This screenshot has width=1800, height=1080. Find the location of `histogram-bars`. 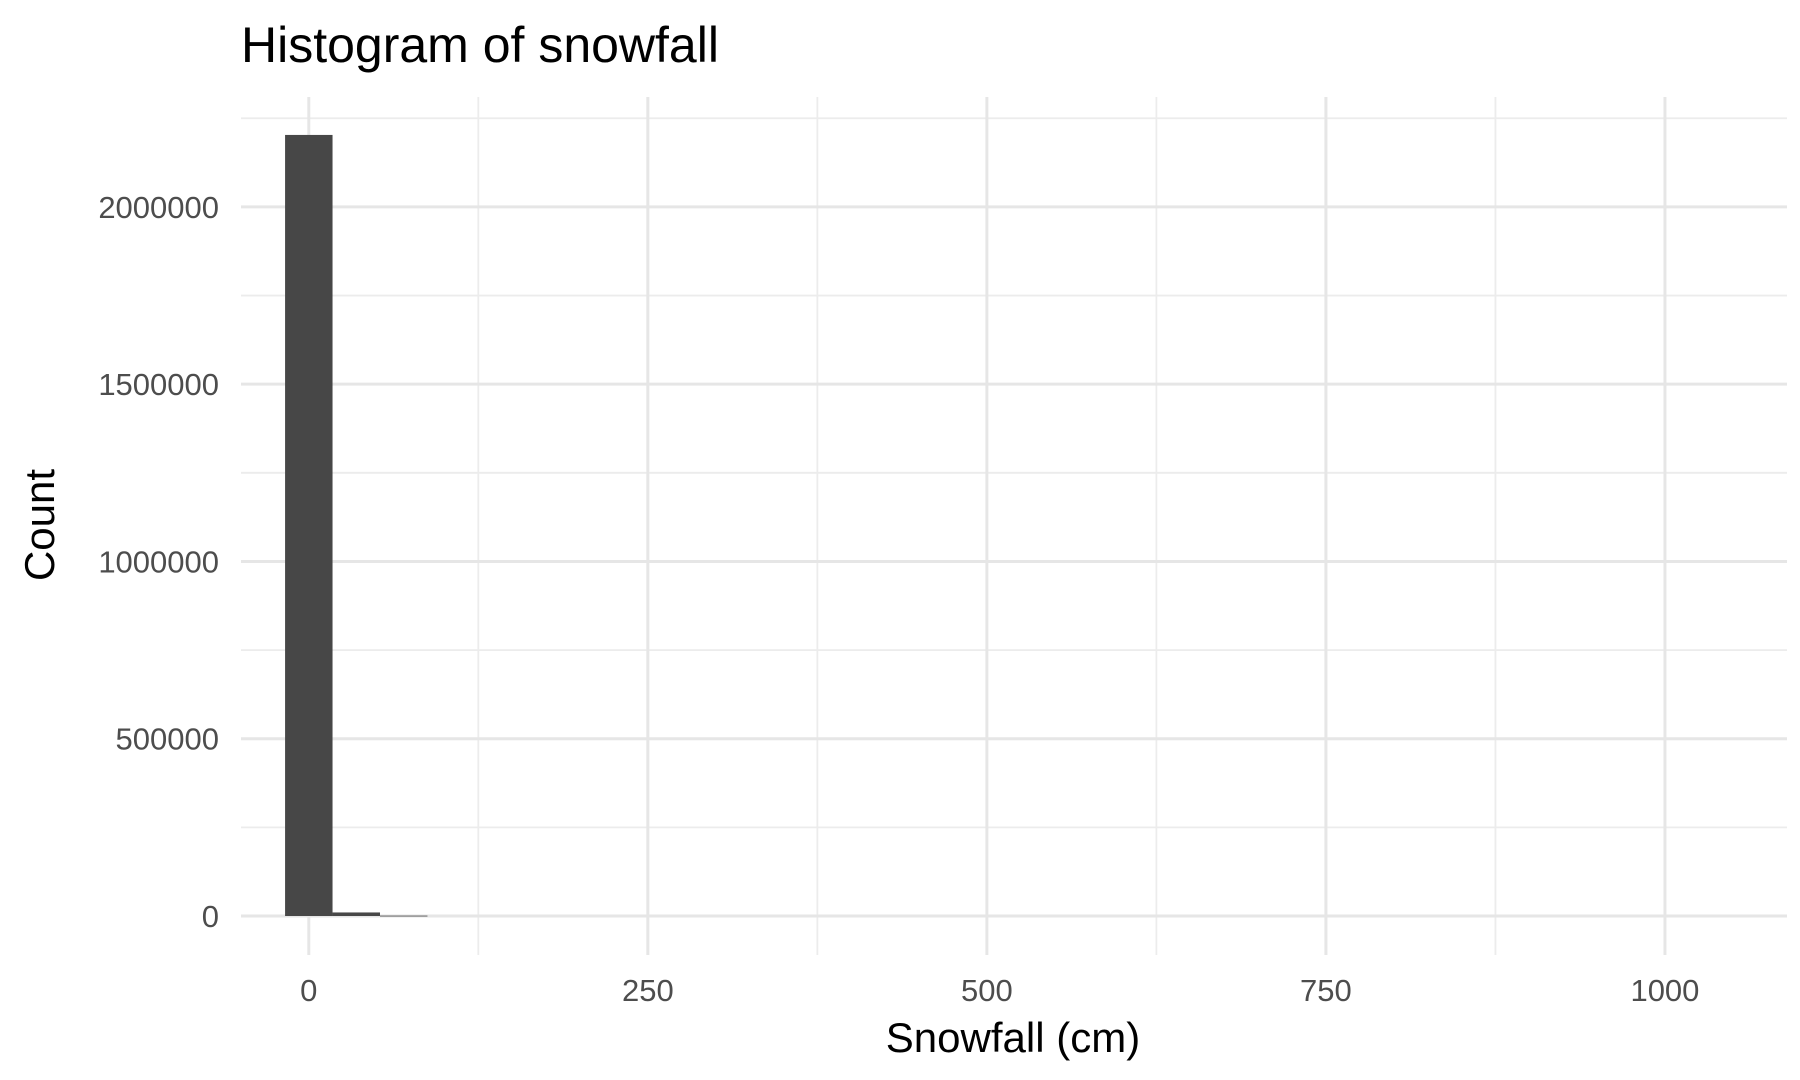

histogram-bars is located at coordinates (356, 525).